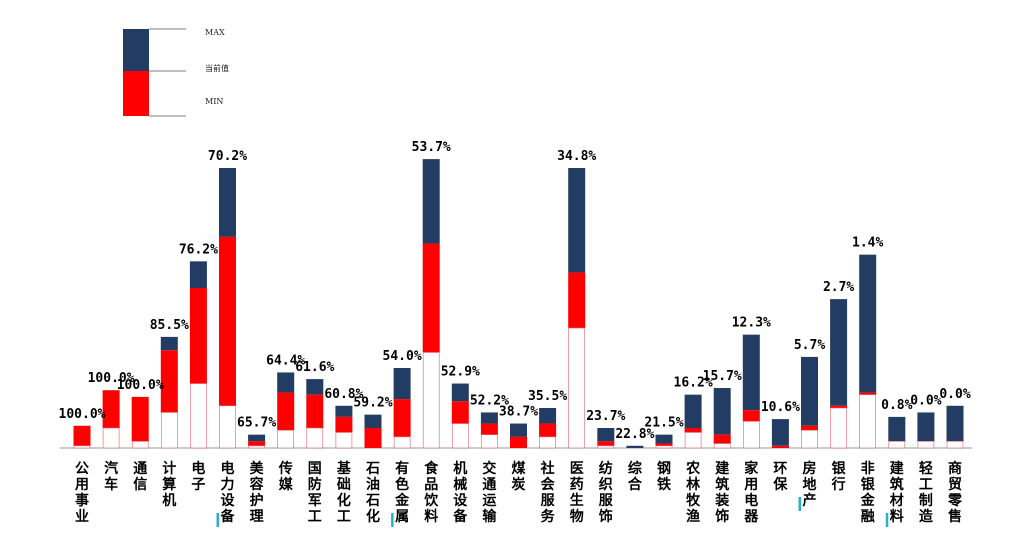 Image resolution: width=1033 pixels, height=550 pixels. Describe the element at coordinates (228, 492) in the screenshot. I see `category-label: 电力设备` at that location.